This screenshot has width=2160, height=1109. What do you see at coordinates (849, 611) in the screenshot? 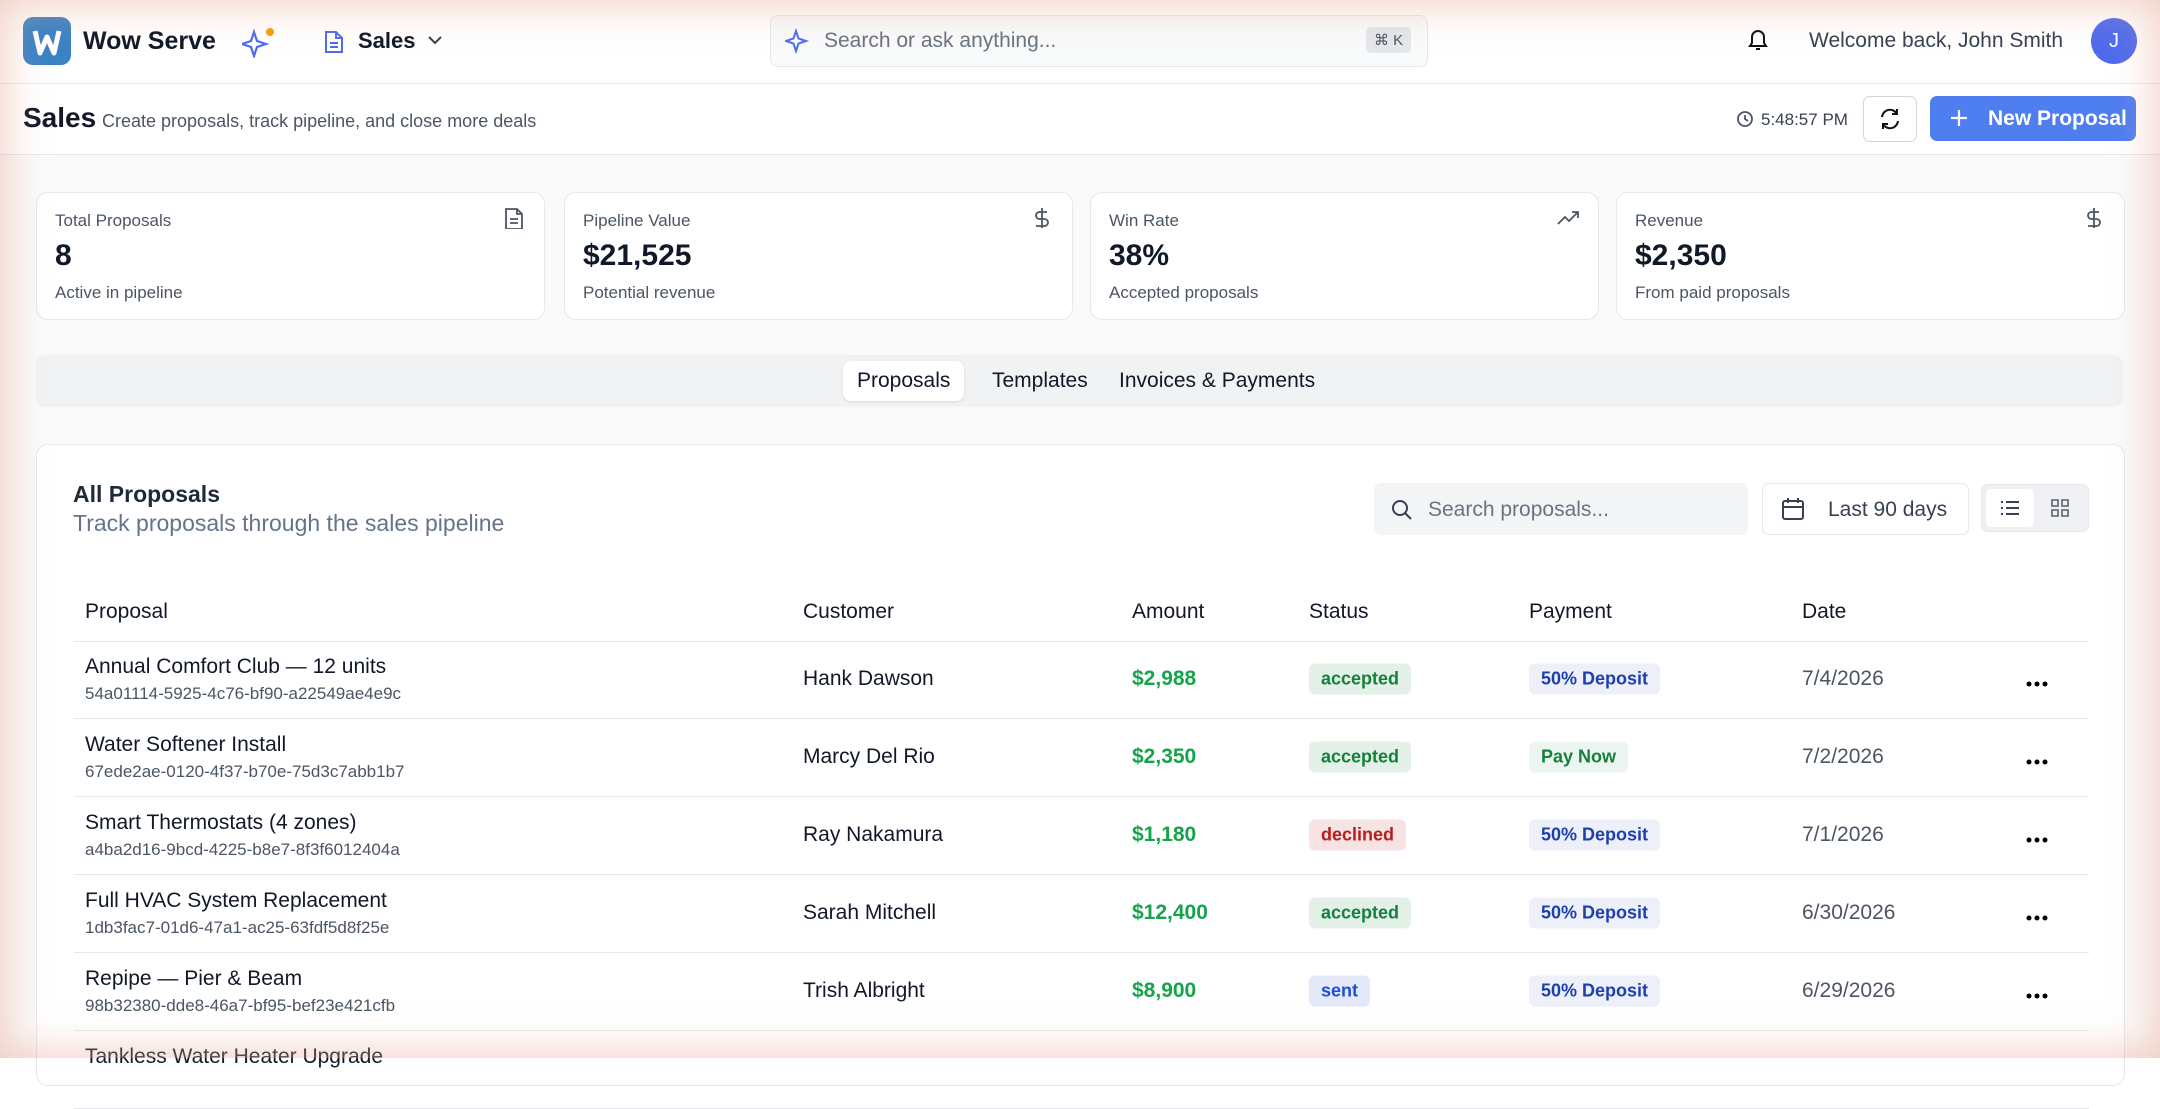
I see `column-header: Customer` at bounding box center [849, 611].